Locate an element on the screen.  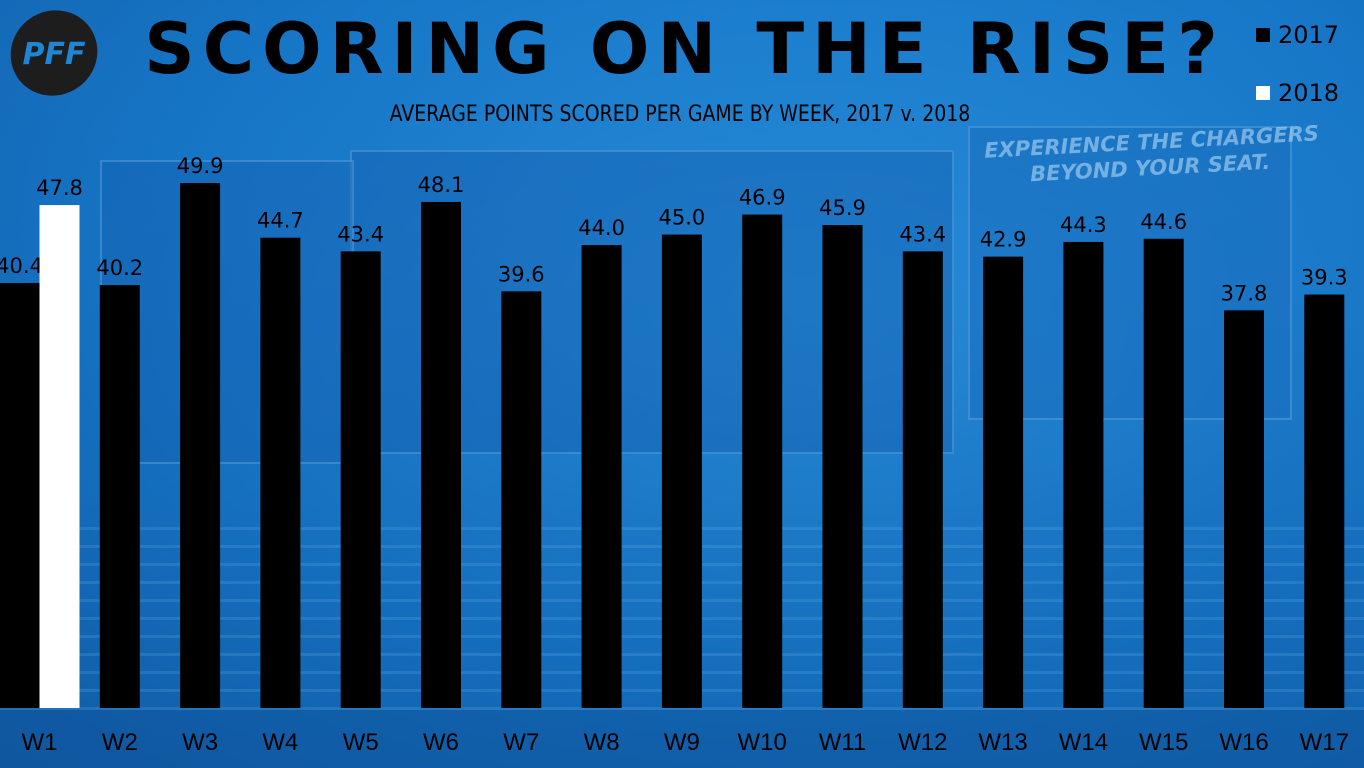
data-label-2017-w7: 39.6 is located at coordinates (521, 274).